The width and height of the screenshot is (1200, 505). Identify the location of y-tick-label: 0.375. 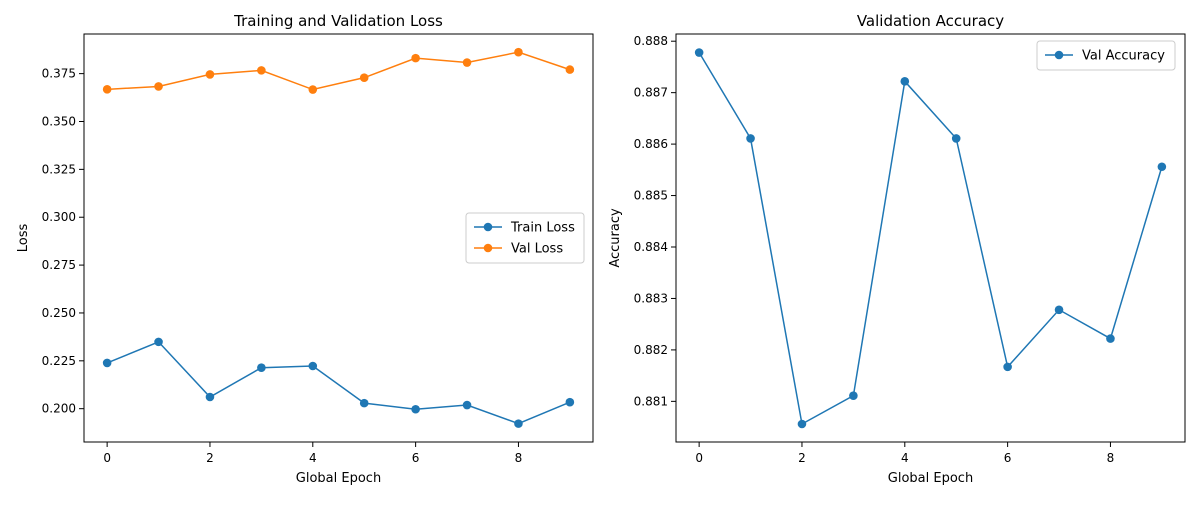
(59, 74).